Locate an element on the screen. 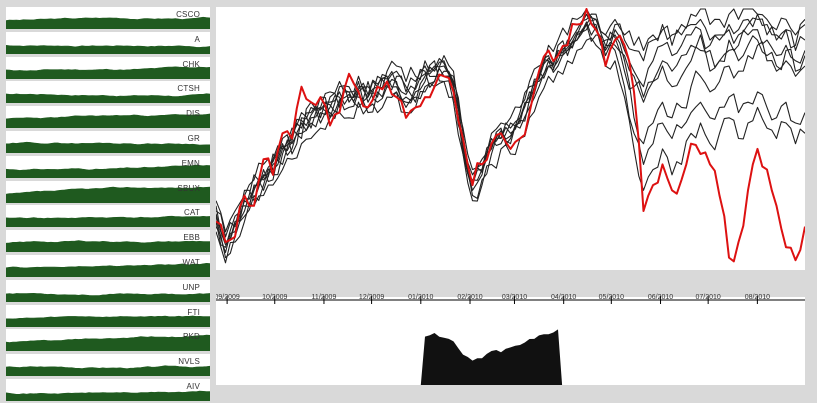 The image size is (817, 403). axis-tick-label: 02/2010 is located at coordinates (469, 297).